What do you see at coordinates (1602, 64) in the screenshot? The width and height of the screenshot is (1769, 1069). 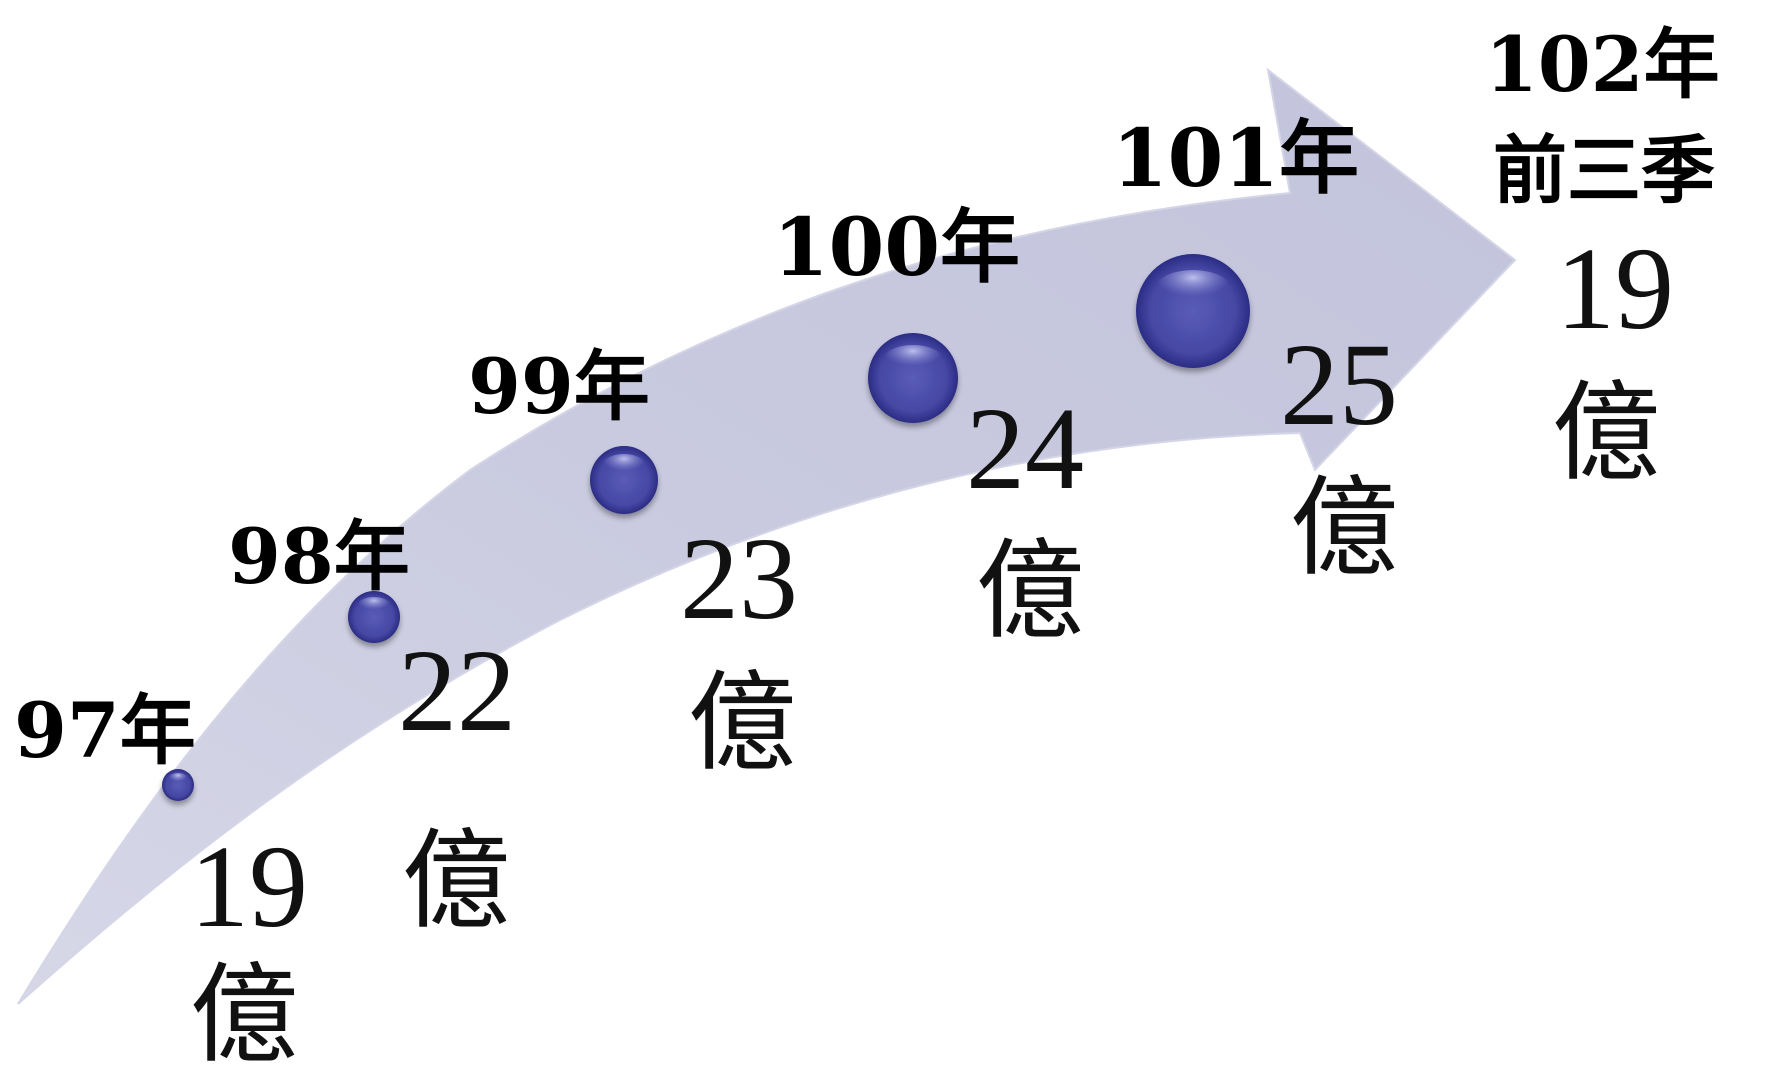 I see `year-label-102: 102年` at bounding box center [1602, 64].